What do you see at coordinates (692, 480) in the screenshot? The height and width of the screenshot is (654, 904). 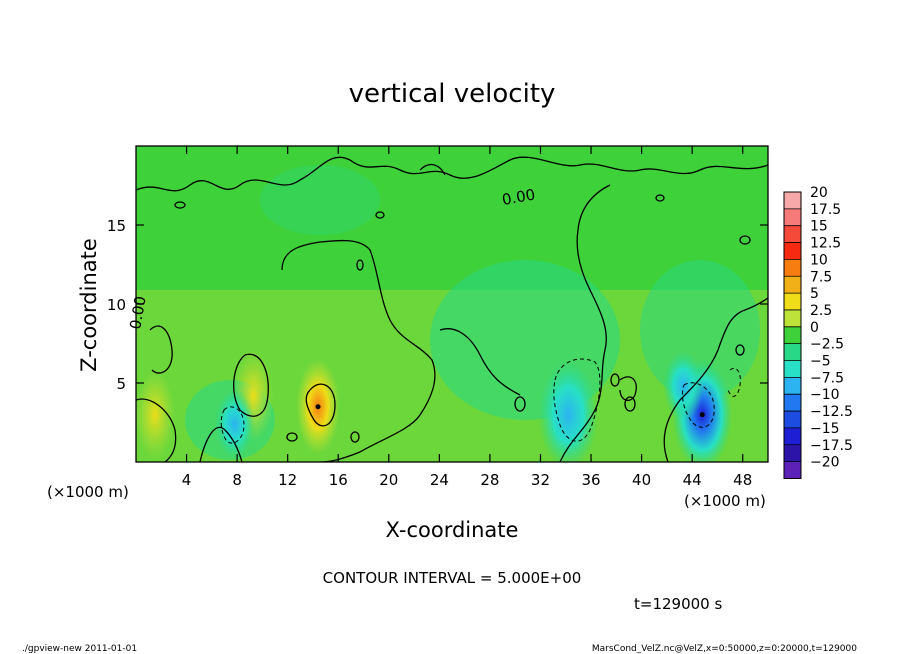 I see `x-tick-label: 44` at bounding box center [692, 480].